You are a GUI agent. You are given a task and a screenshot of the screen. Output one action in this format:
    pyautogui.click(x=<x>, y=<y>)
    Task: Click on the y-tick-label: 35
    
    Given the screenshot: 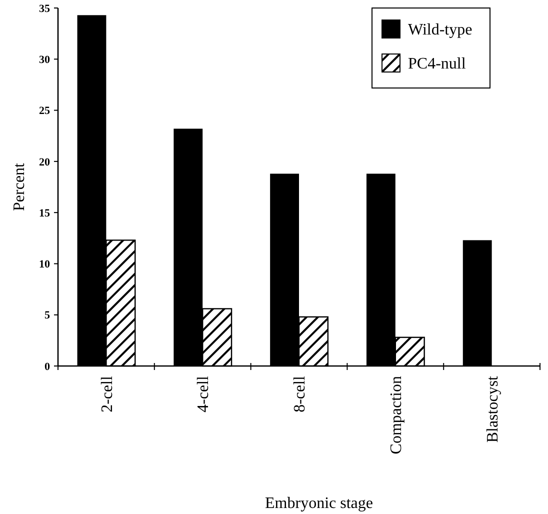 What is the action you would take?
    pyautogui.click(x=44, y=8)
    